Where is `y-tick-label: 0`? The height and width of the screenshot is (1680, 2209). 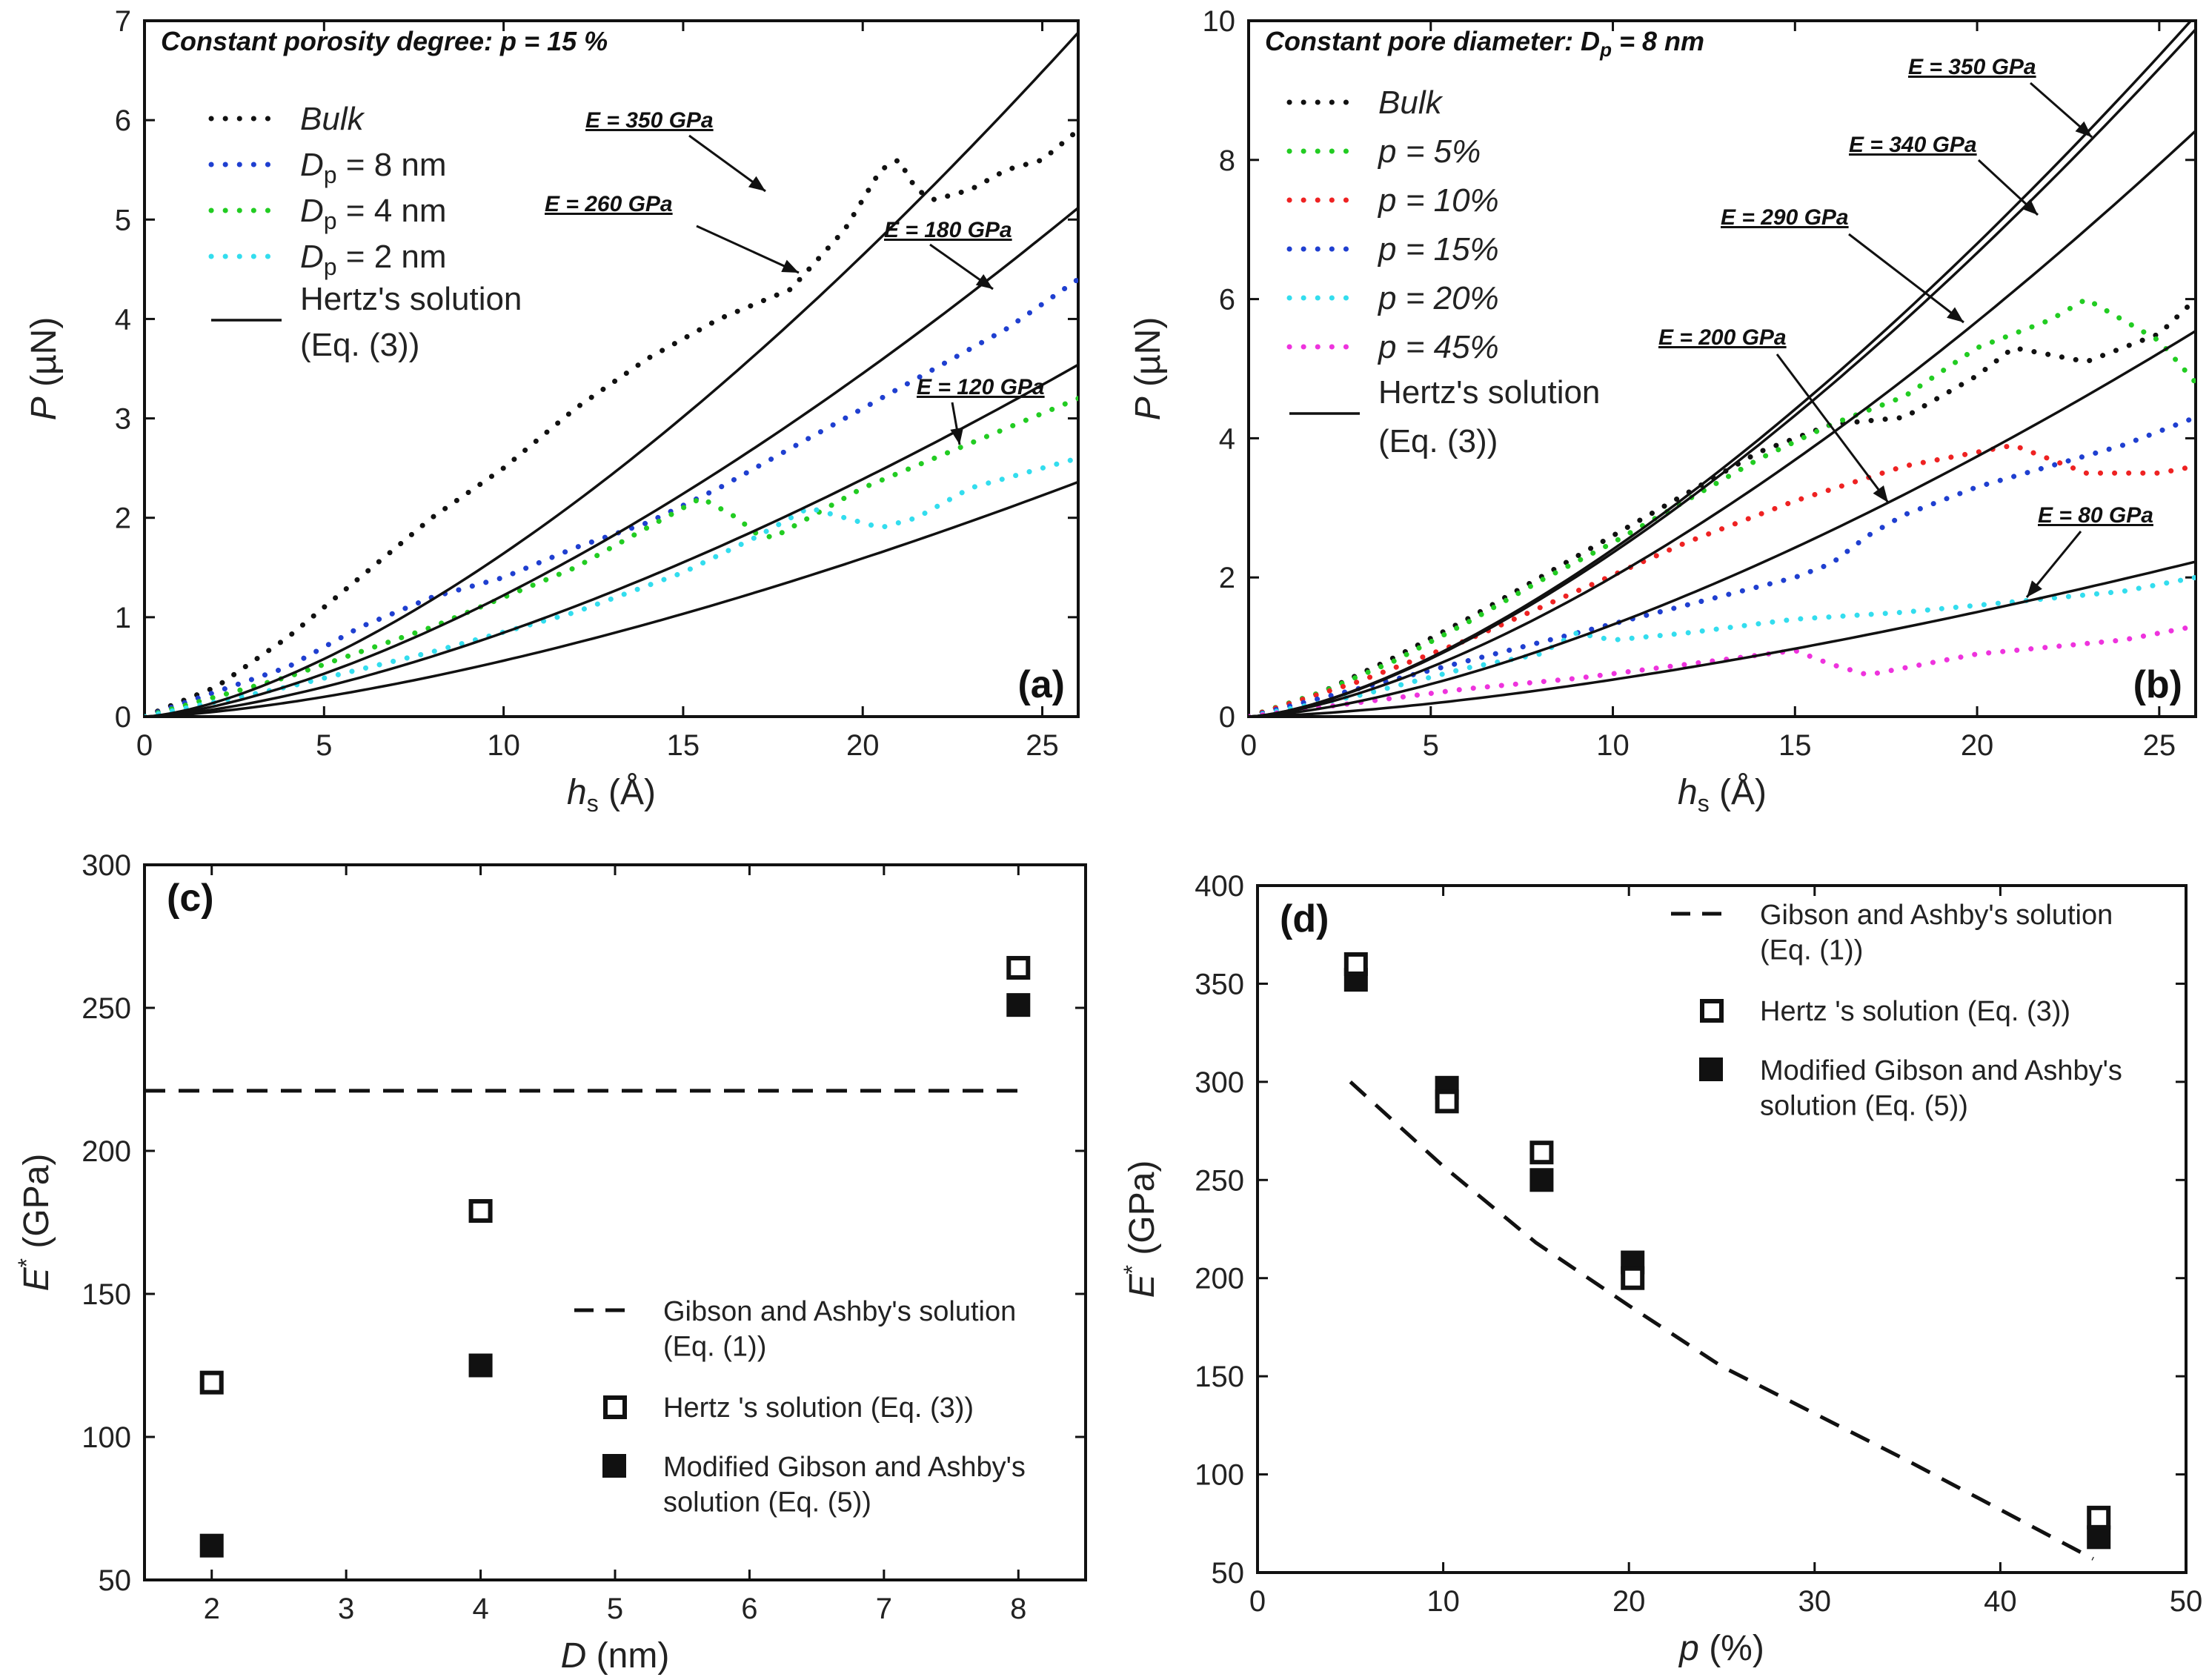
y-tick-label: 0 is located at coordinates (123, 717).